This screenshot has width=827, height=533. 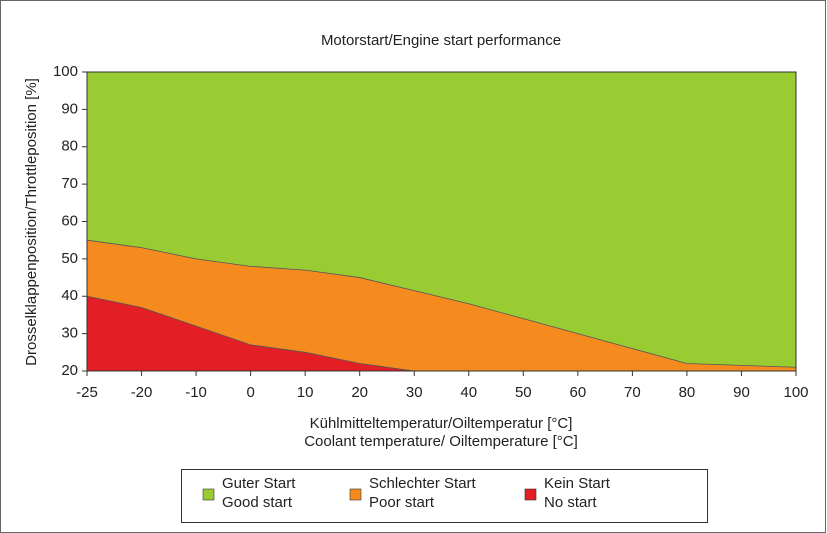 What do you see at coordinates (69, 333) in the screenshot?
I see `y-tick-label: 30` at bounding box center [69, 333].